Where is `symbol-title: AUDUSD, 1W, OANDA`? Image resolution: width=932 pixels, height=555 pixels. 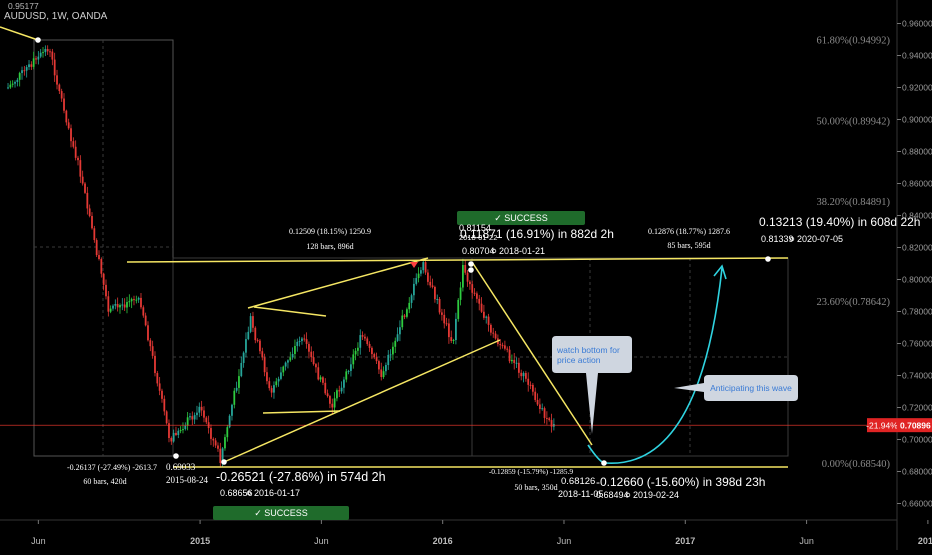
symbol-title: AUDUSD, 1W, OANDA is located at coordinates (56, 16).